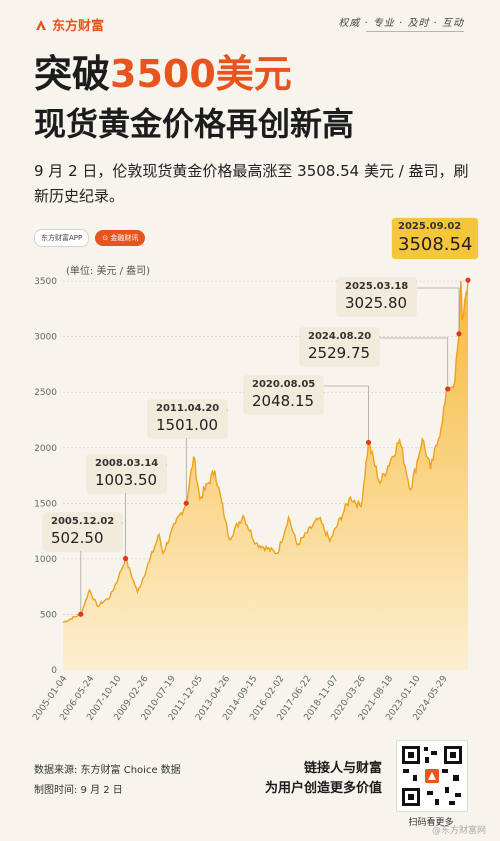 The height and width of the screenshot is (841, 500). Describe the element at coordinates (435, 244) in the screenshot. I see `annotation-value: 3508.54` at that location.